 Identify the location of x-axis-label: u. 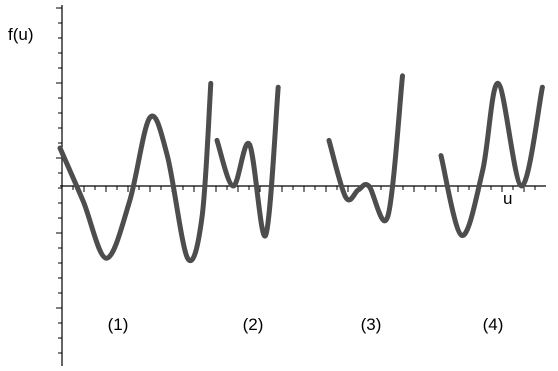
(507, 198).